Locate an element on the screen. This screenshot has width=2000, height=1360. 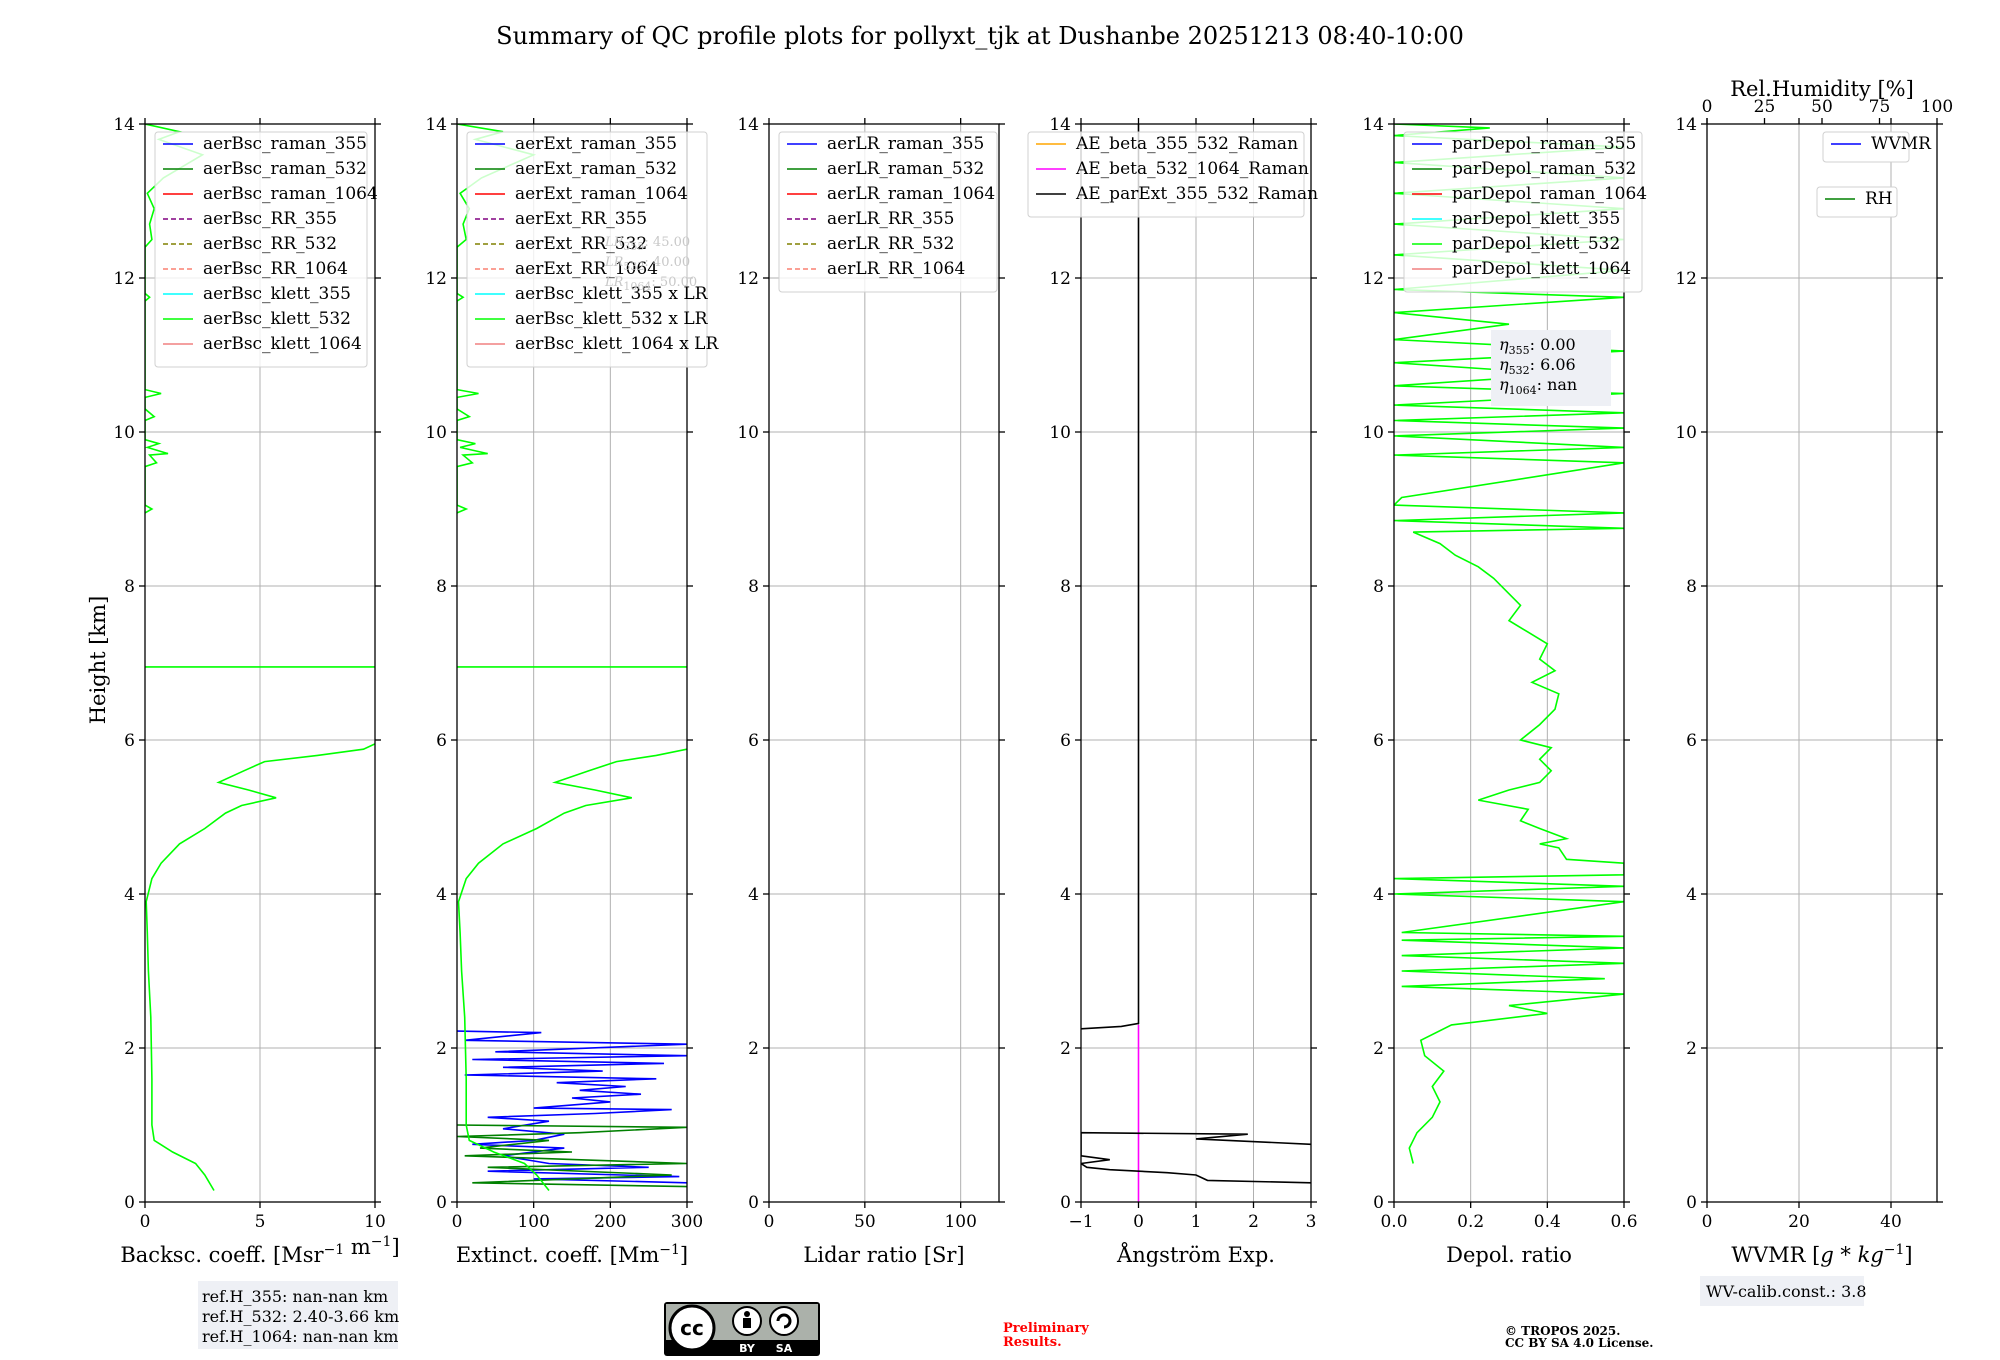
legend-label: aerBsc_klett_532 x LR is located at coordinates (612, 319).